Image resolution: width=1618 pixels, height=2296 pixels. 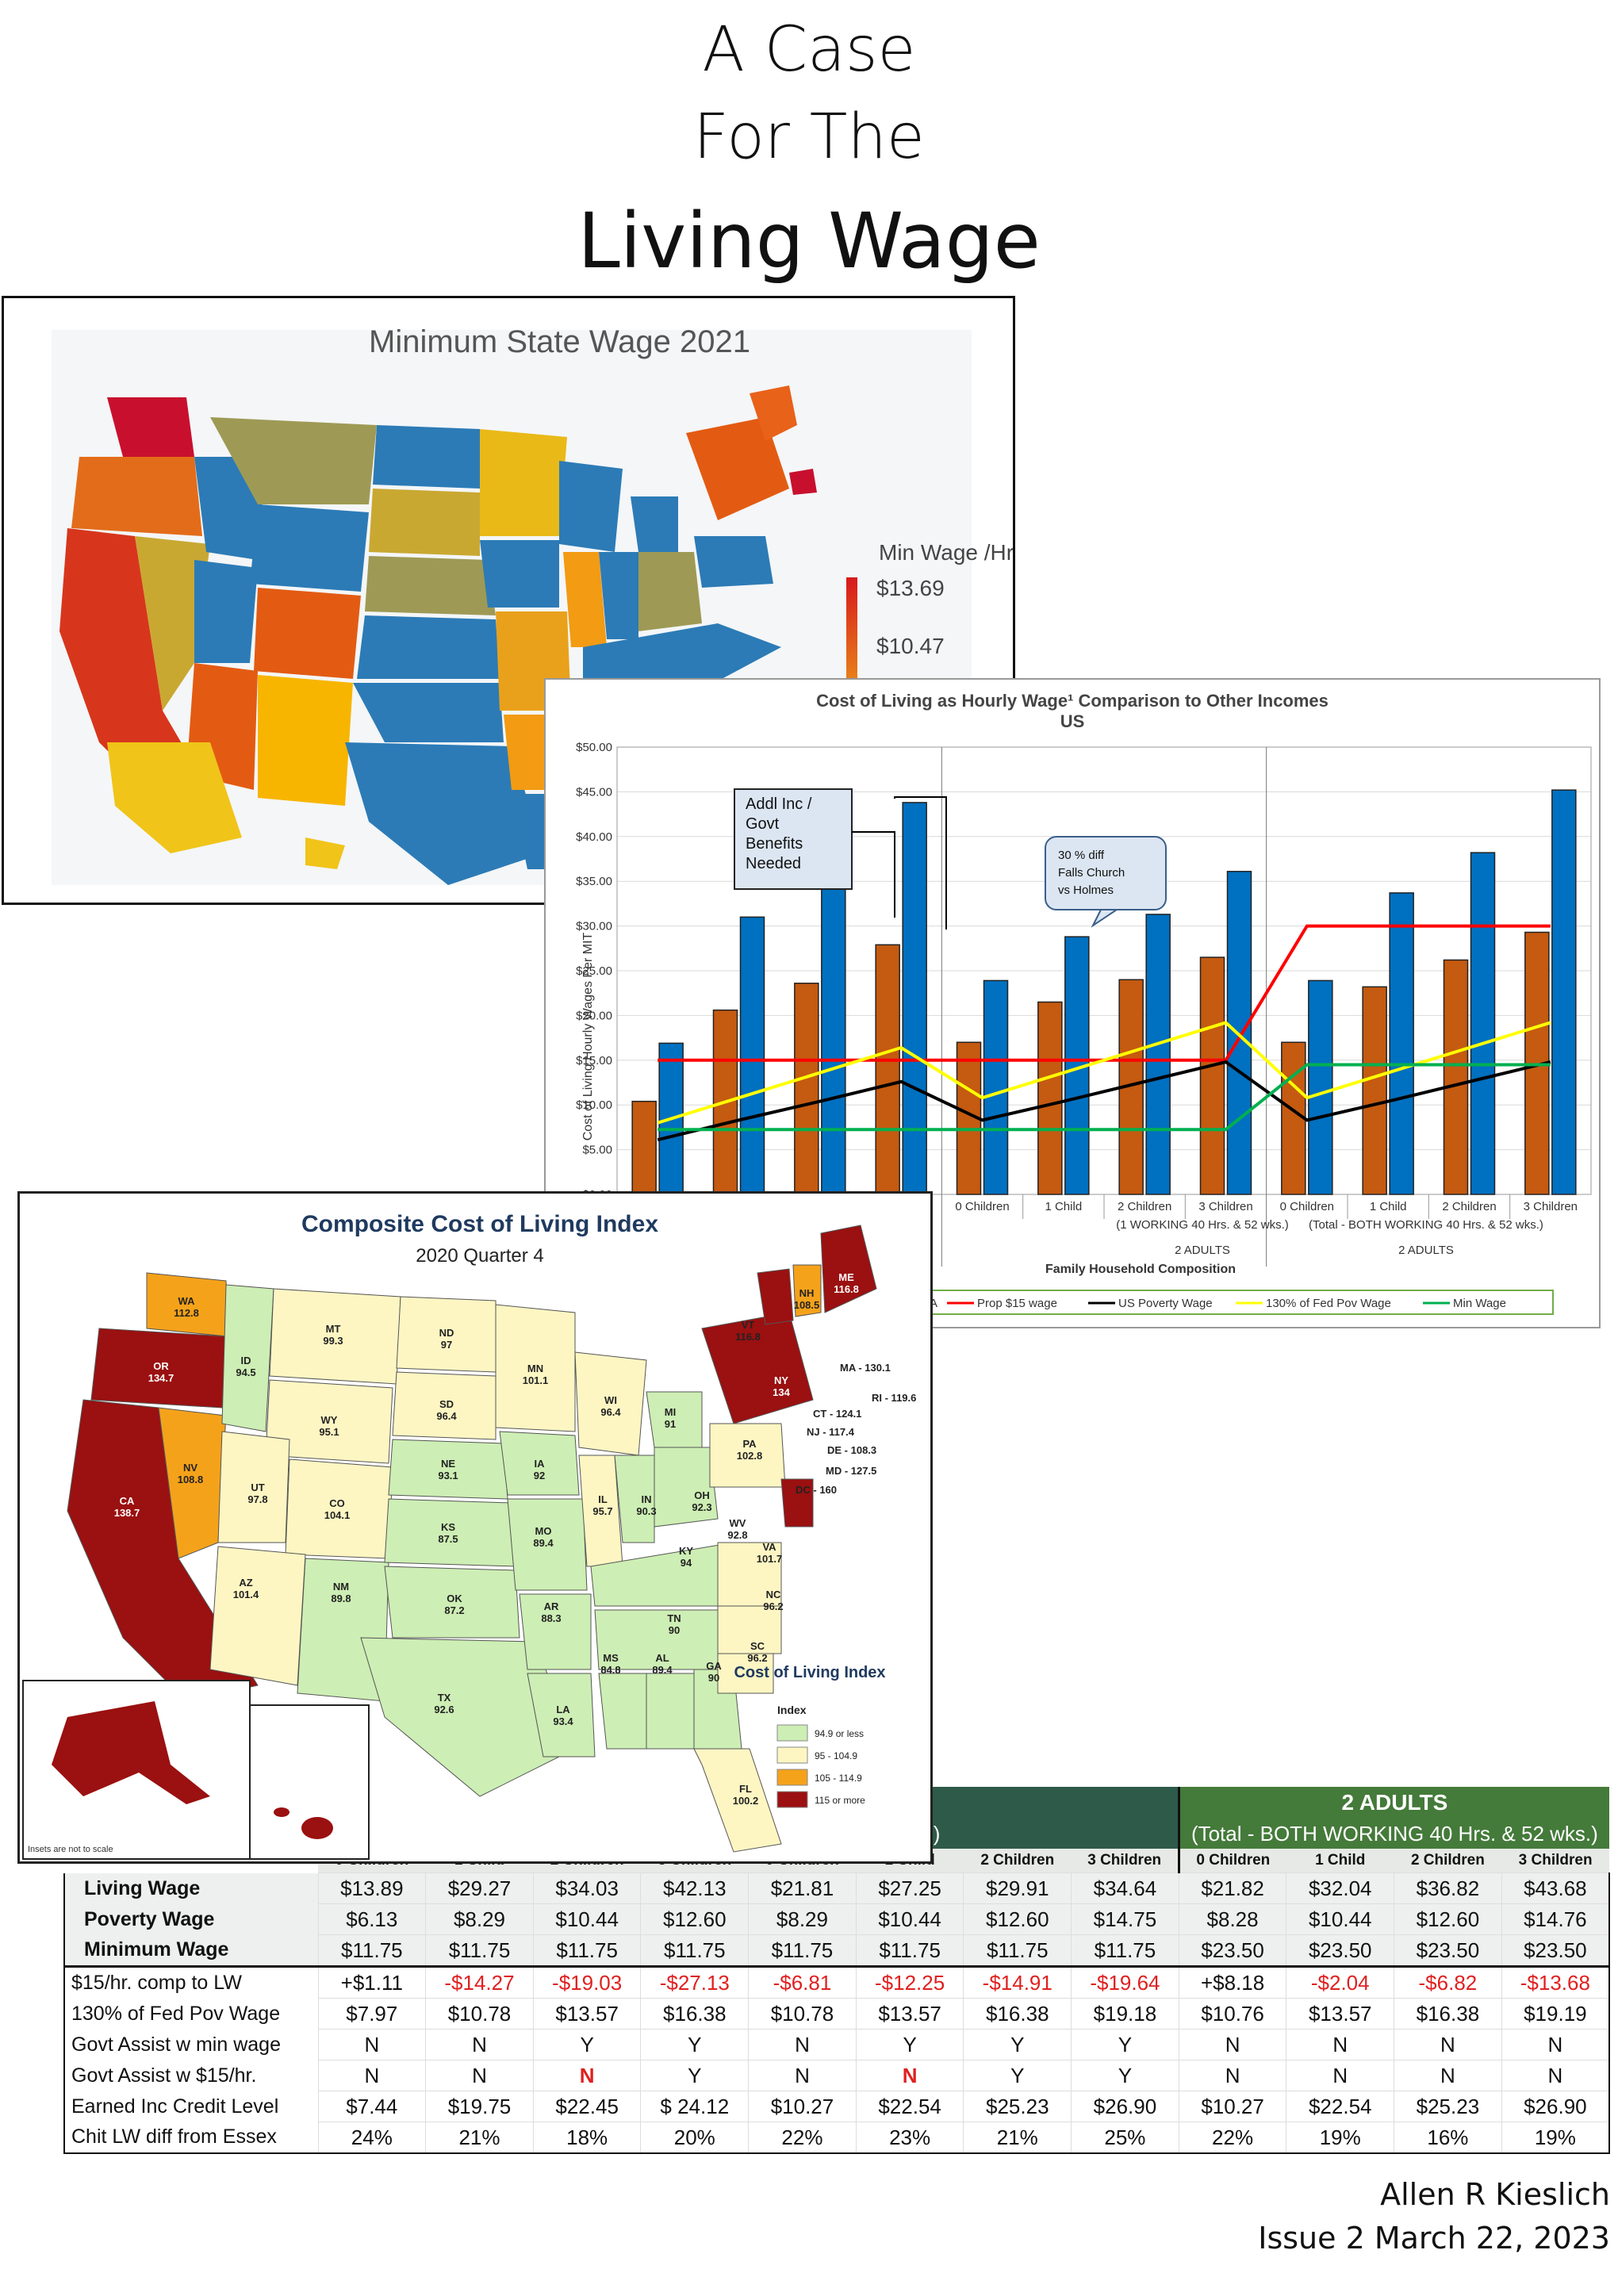 What do you see at coordinates (809, 50) in the screenshot?
I see `title-line-1: A Case` at bounding box center [809, 50].